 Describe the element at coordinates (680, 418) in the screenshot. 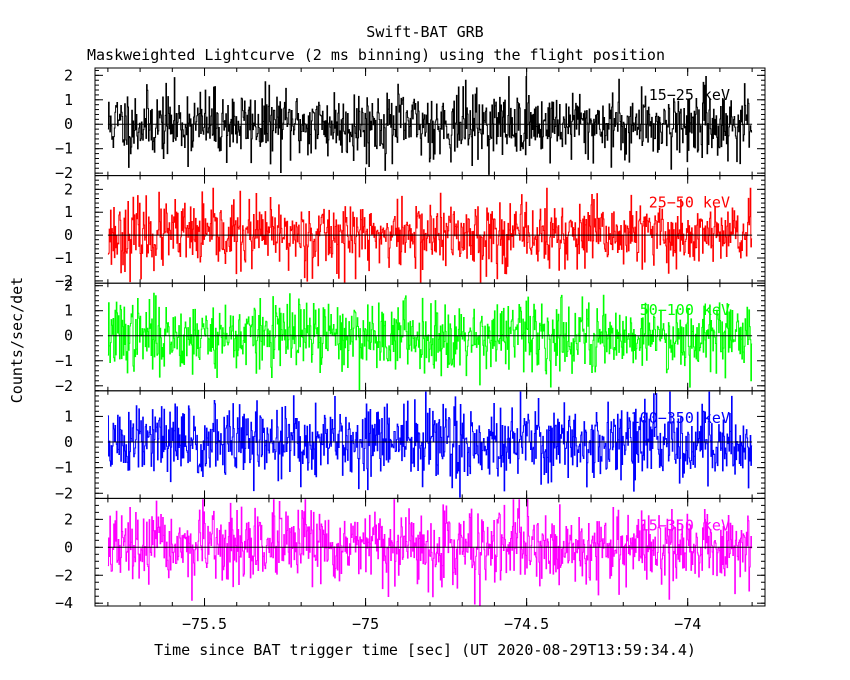

I see `band-label-4: 100−350 keV` at that location.